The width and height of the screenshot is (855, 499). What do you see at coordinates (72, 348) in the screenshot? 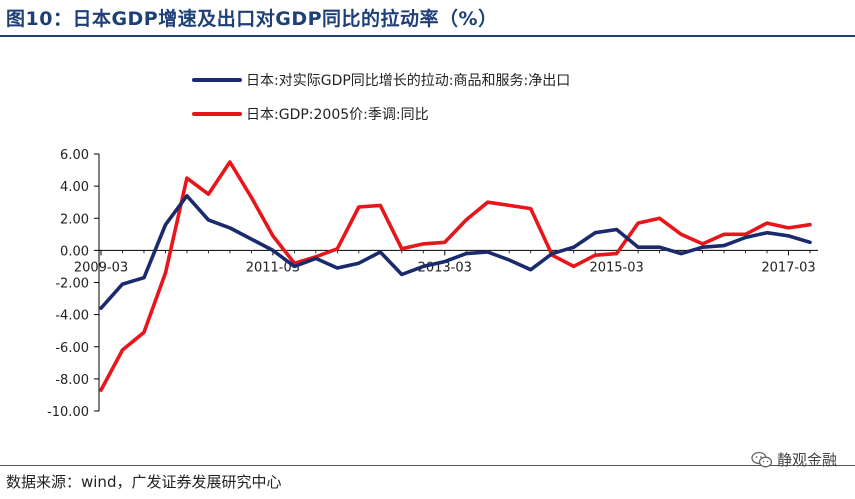
I see `y-tick-label: -6.00` at bounding box center [72, 348].